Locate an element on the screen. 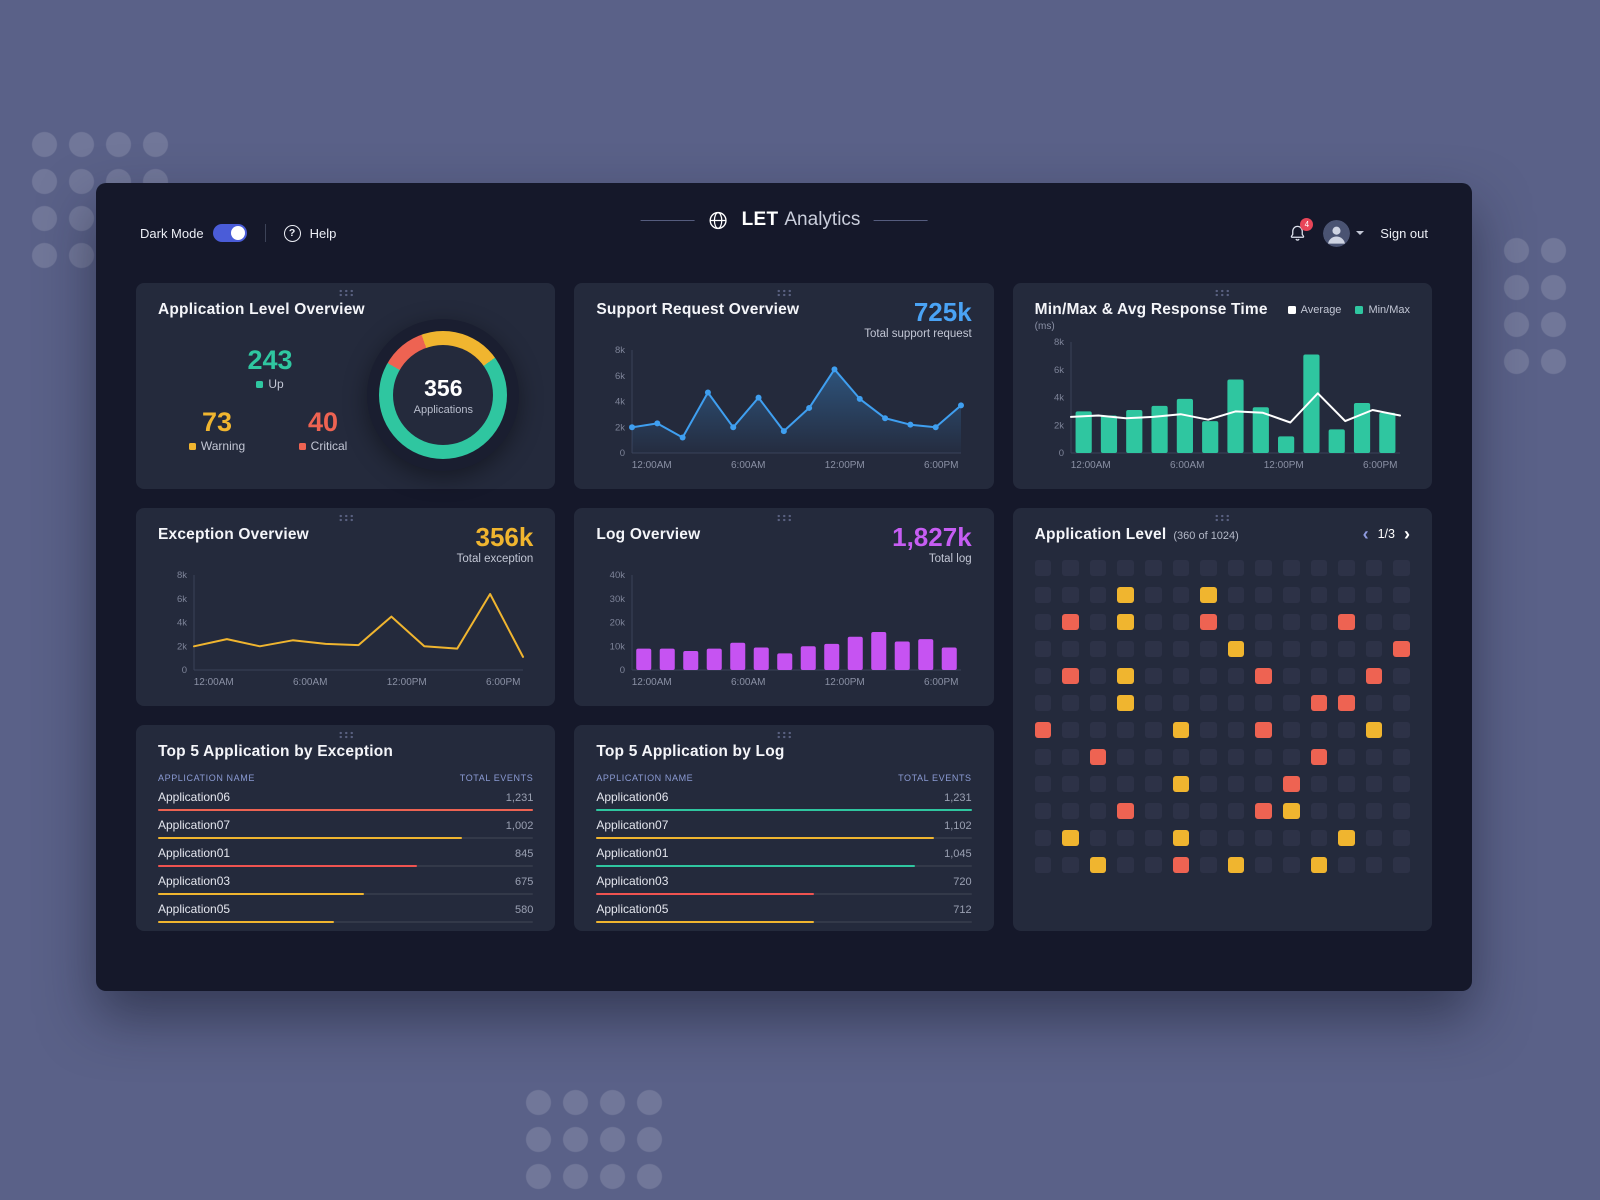  svg-text: 8k is located at coordinates (620, 350).